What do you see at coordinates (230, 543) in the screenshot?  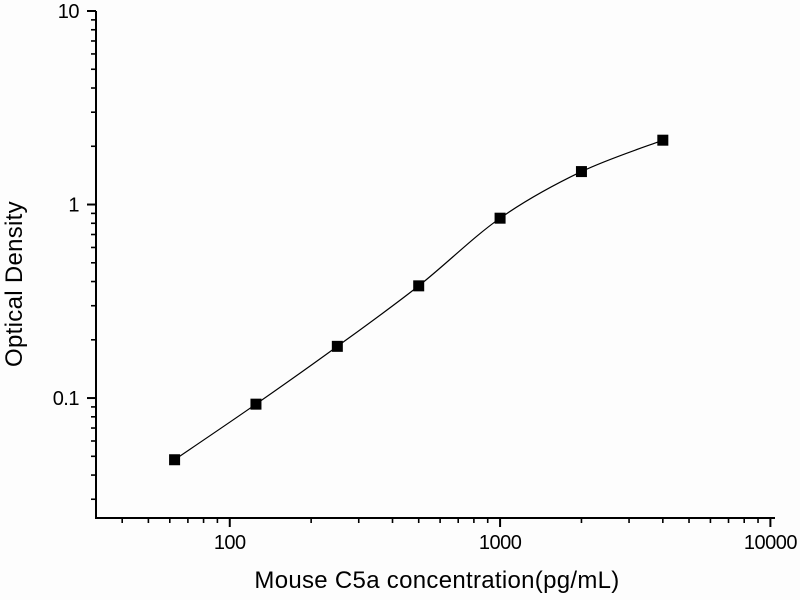 I see `x-tick-label: 100` at bounding box center [230, 543].